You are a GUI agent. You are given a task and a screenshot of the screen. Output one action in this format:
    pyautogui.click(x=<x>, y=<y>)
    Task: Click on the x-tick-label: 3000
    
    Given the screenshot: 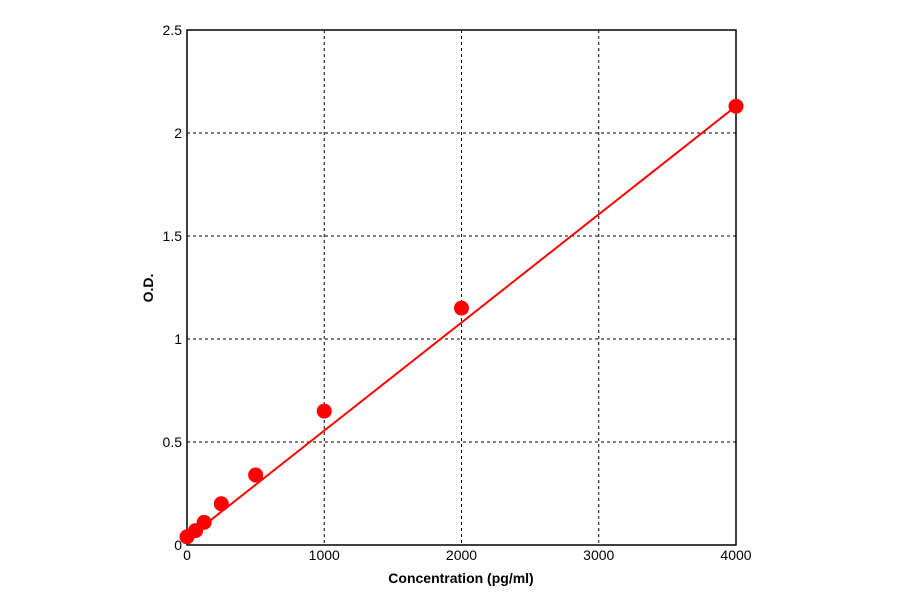 What is the action you would take?
    pyautogui.click(x=598, y=555)
    